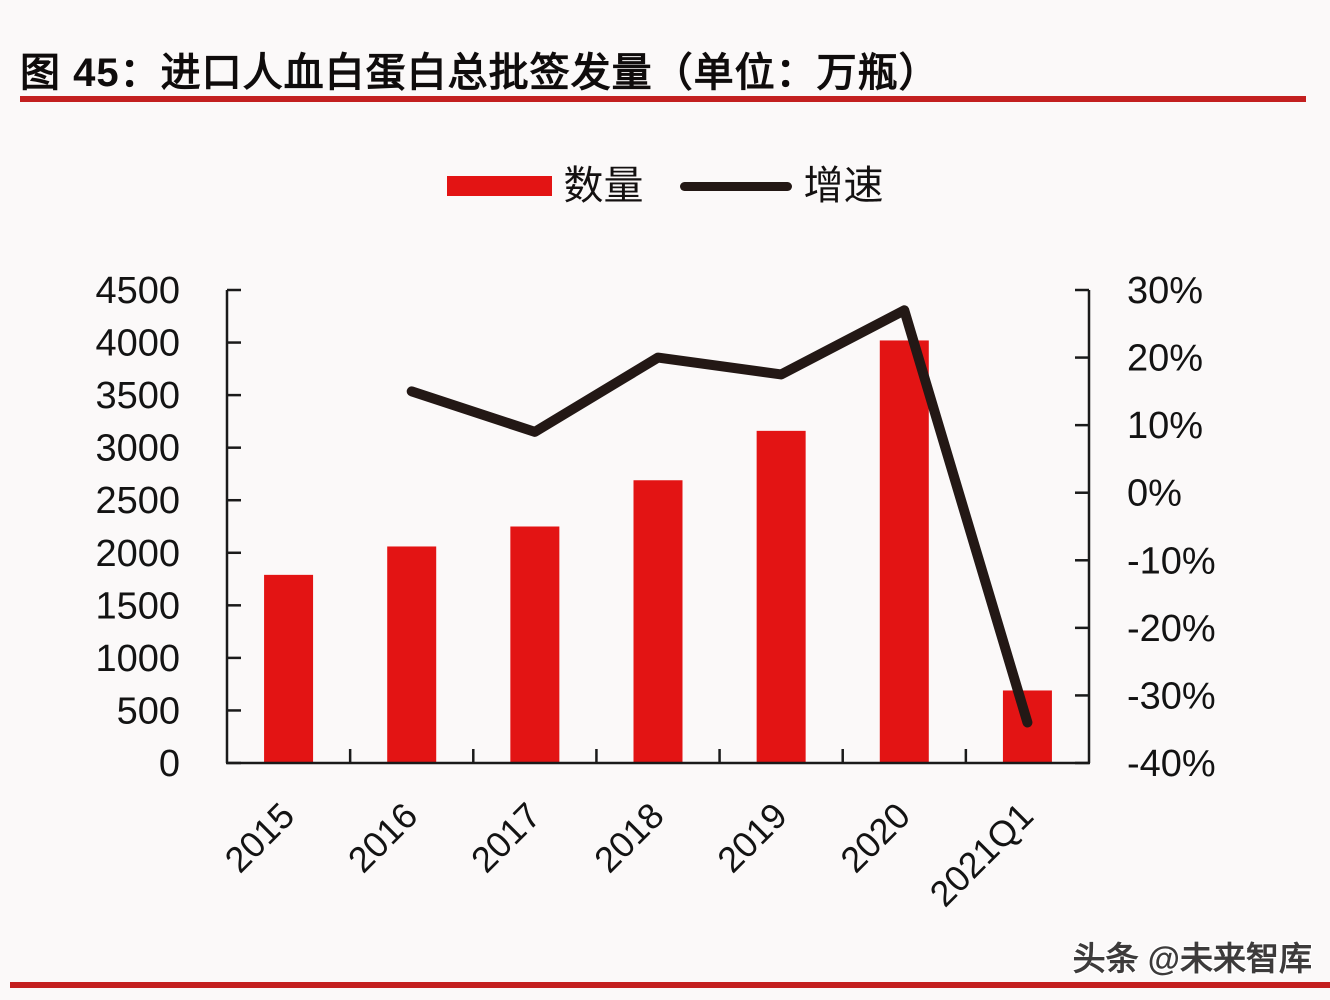 The height and width of the screenshot is (1000, 1330). What do you see at coordinates (1192, 958) in the screenshot?
I see `watermark: 头条 @未来智库` at bounding box center [1192, 958].